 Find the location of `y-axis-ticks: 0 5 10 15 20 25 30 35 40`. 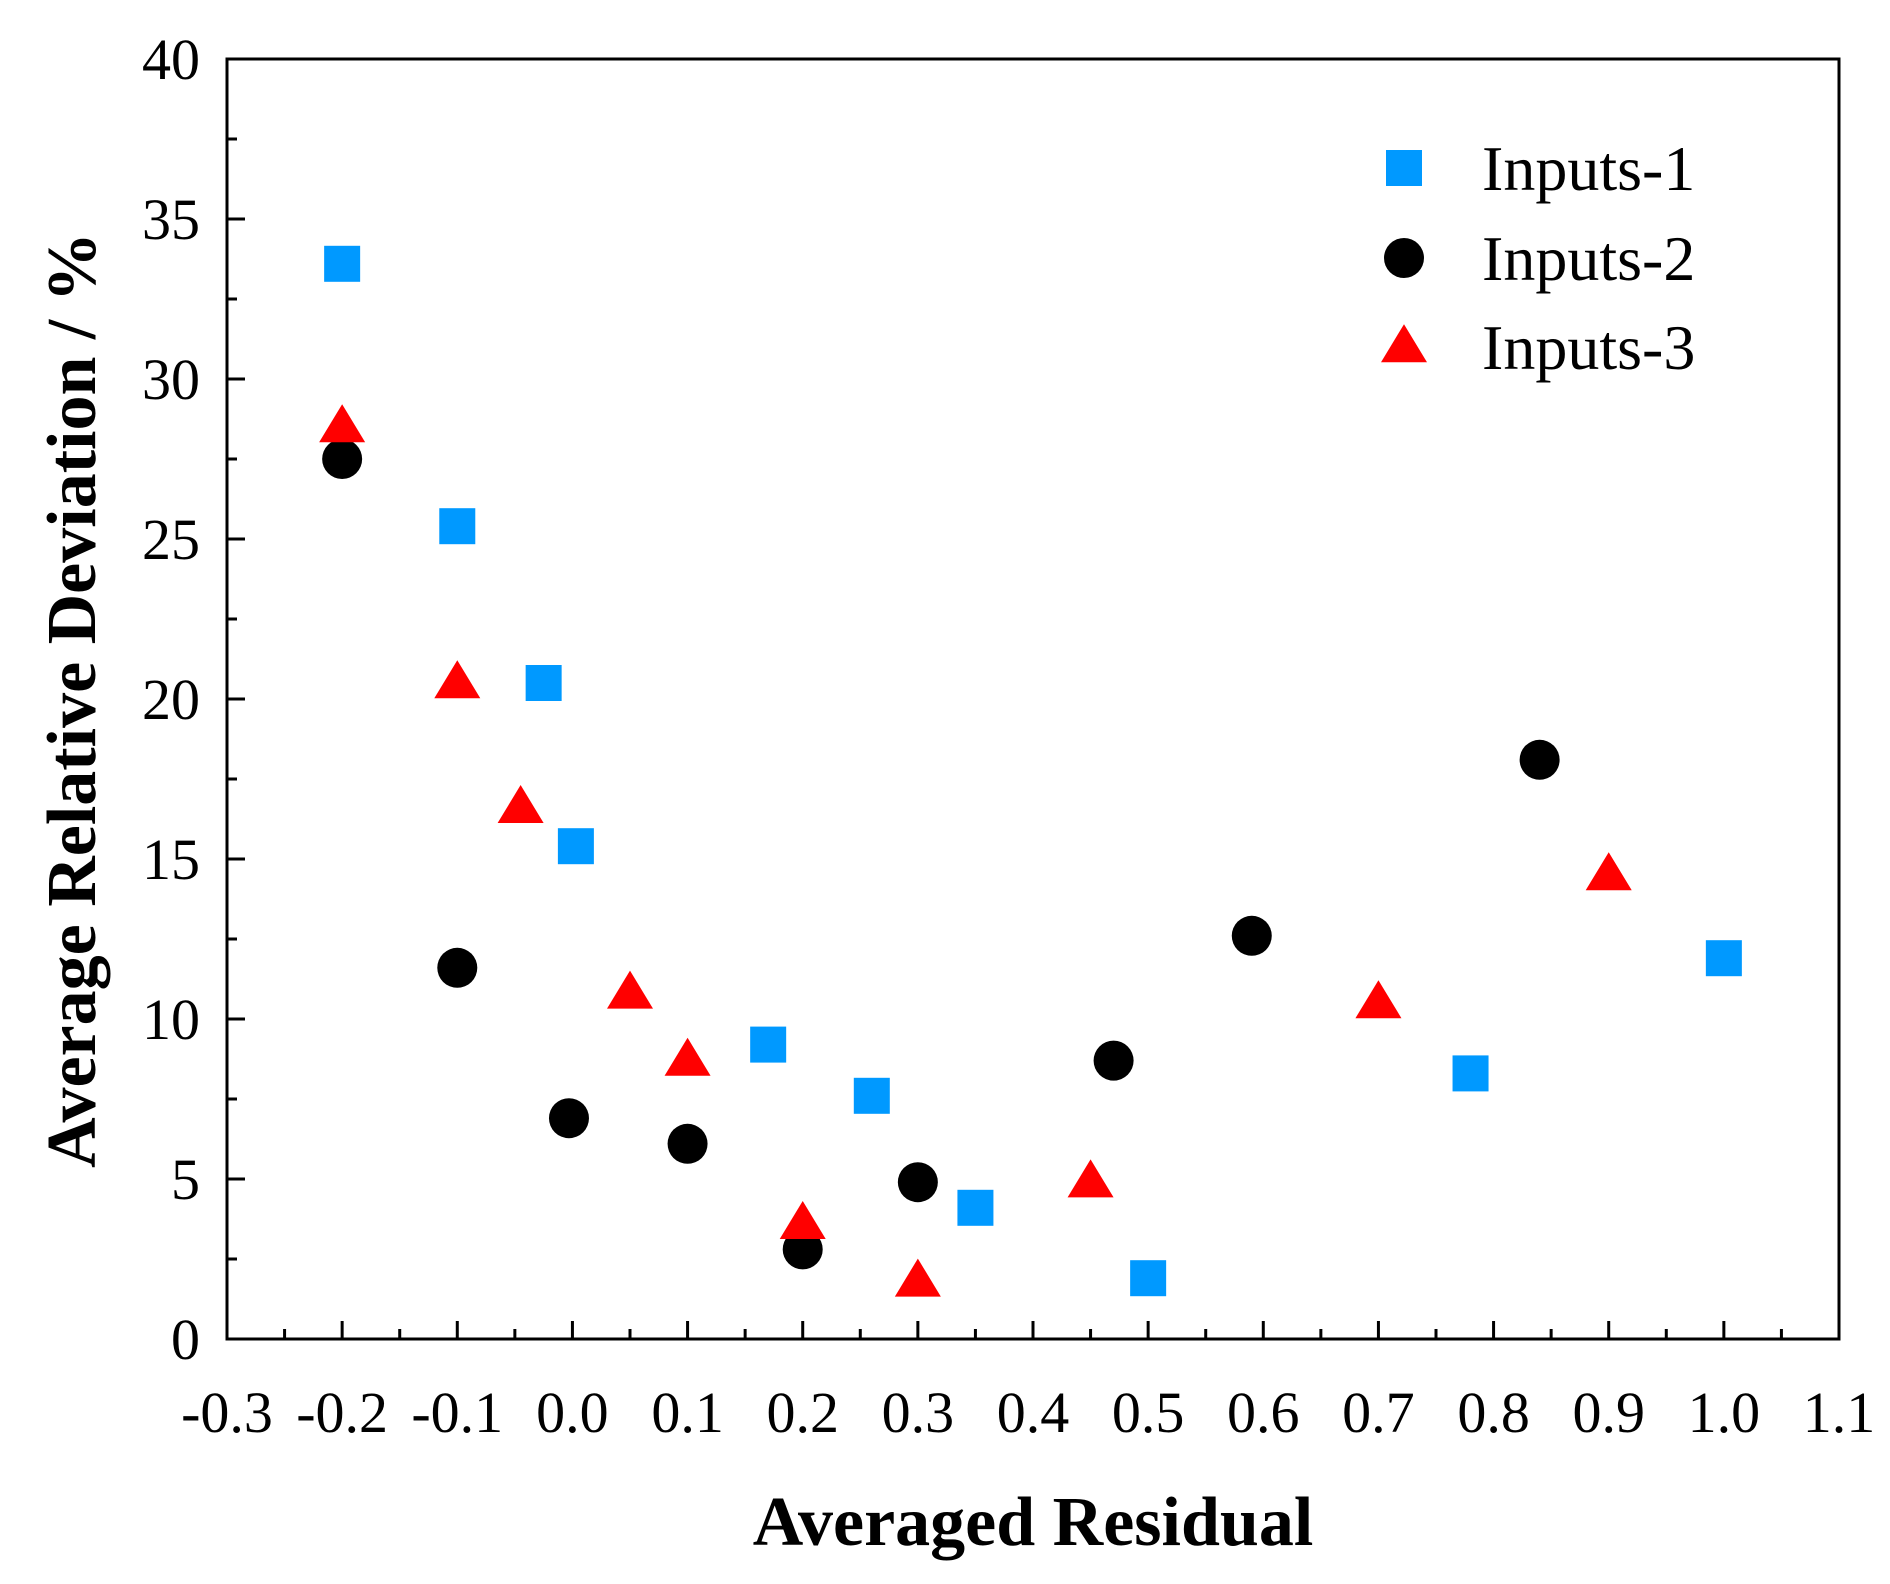

y-axis-ticks: 0 5 10 15 20 25 30 35 40 is located at coordinates (193, 699).